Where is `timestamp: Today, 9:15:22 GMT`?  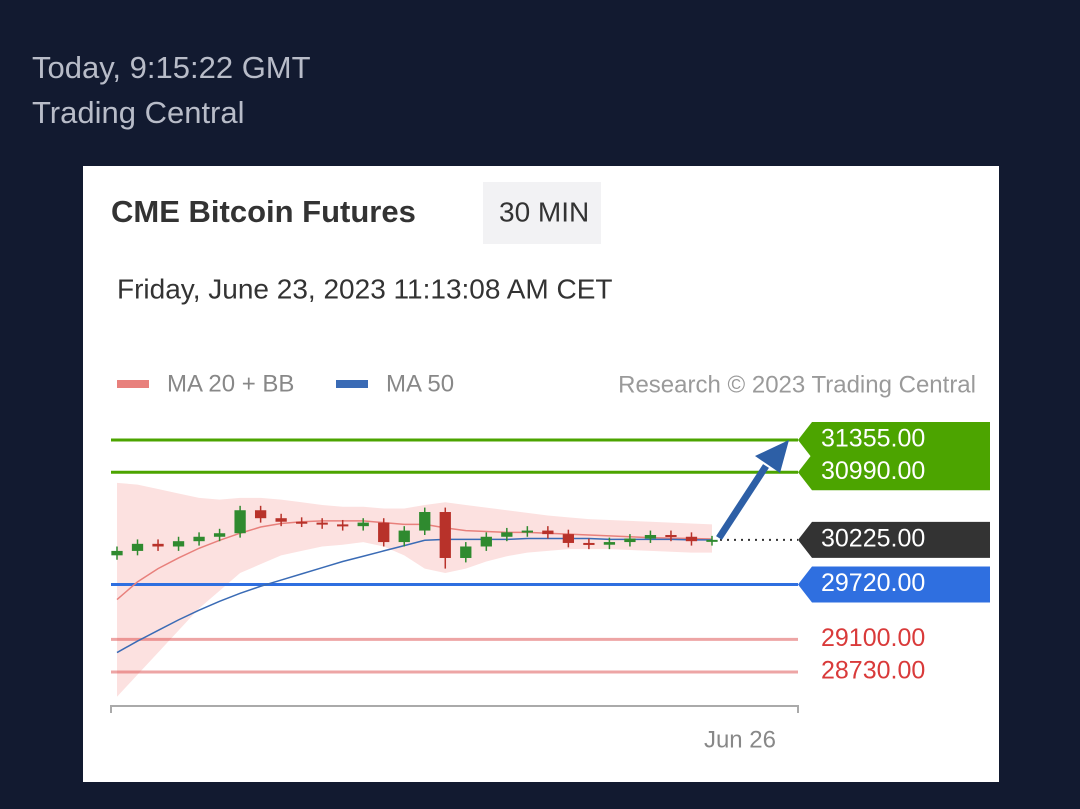
timestamp: Today, 9:15:22 GMT is located at coordinates (171, 67).